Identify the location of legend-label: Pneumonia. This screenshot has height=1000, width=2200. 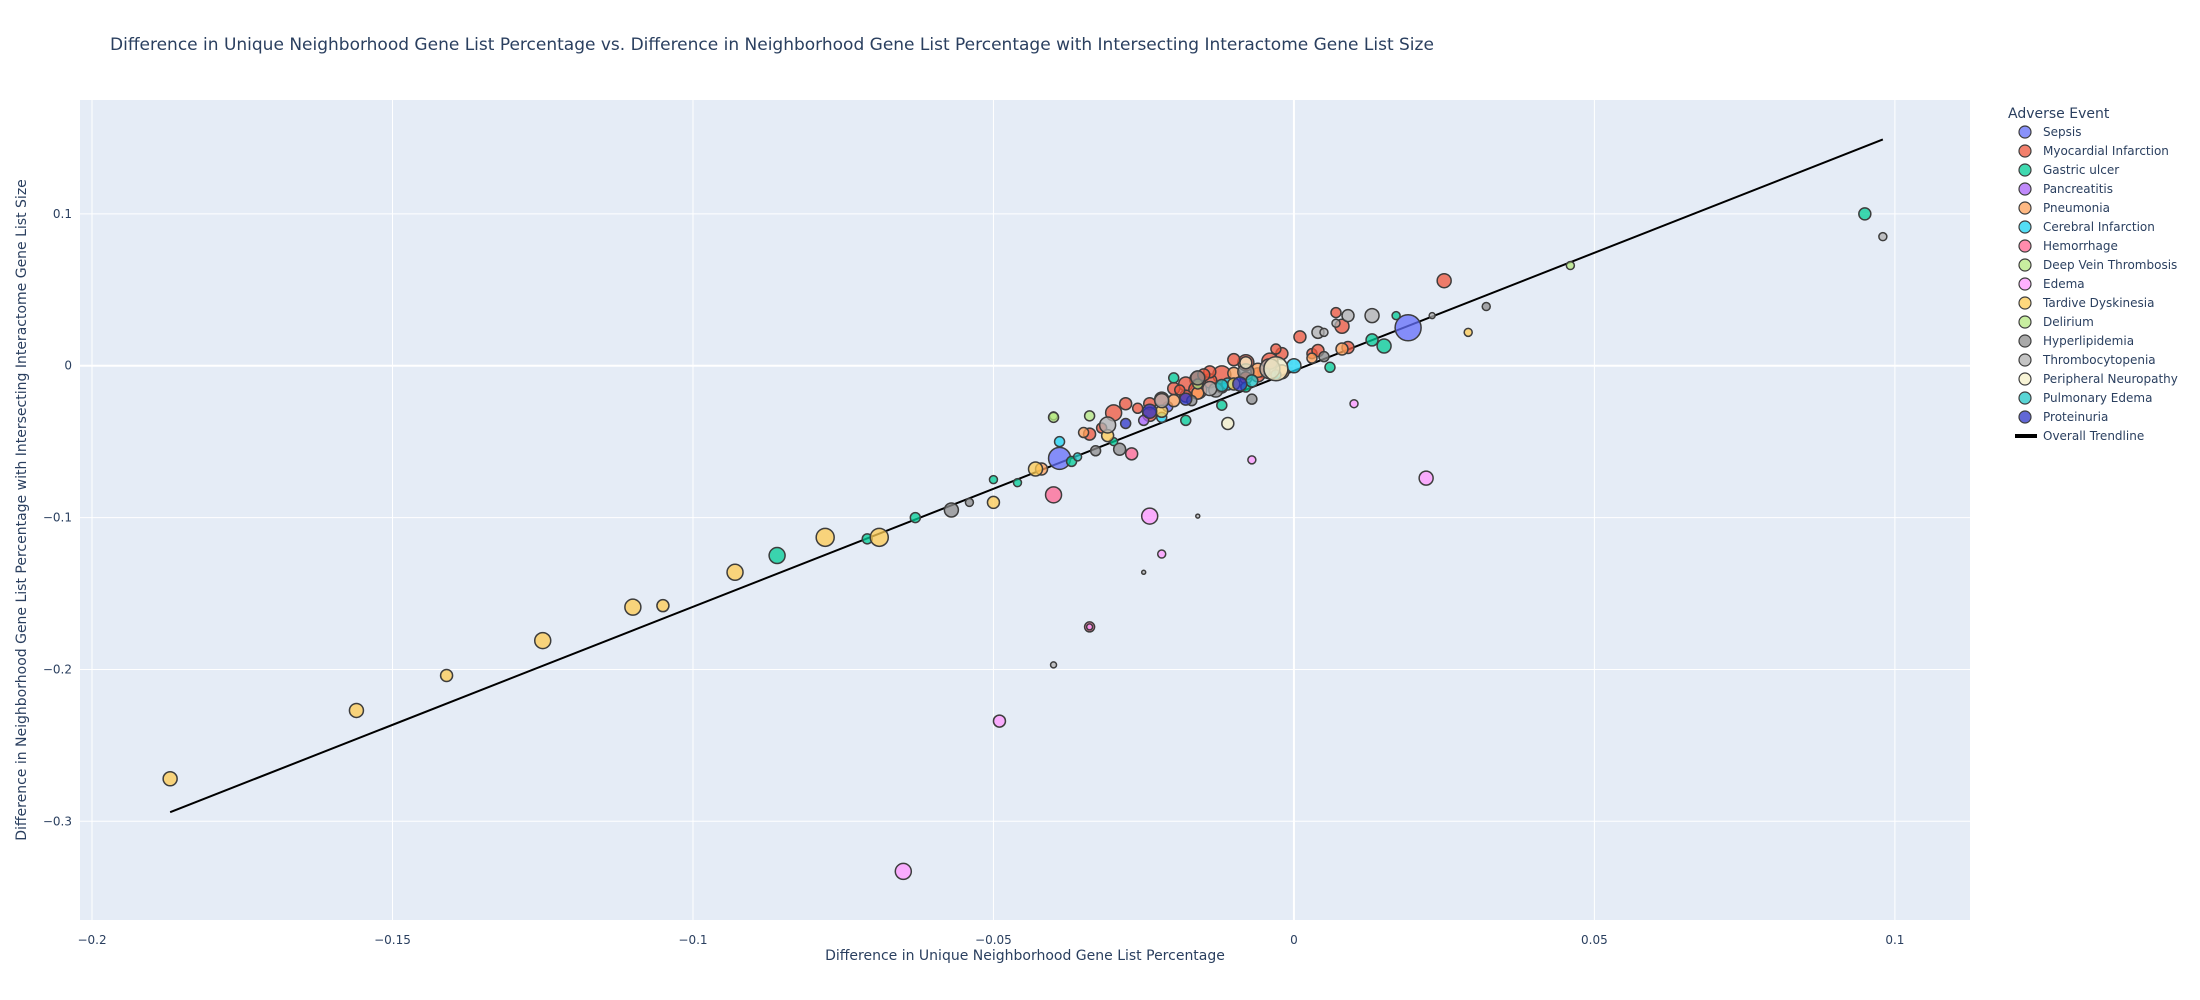
(2076, 208).